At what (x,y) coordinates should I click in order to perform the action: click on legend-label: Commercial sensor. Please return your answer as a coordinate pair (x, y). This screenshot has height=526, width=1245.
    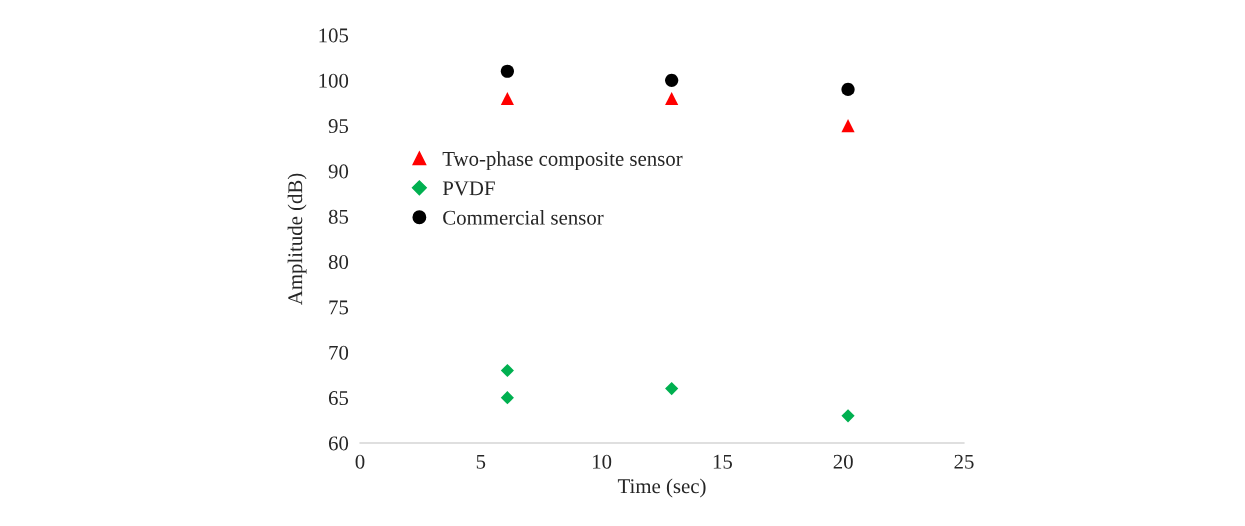
    Looking at the image, I should click on (523, 217).